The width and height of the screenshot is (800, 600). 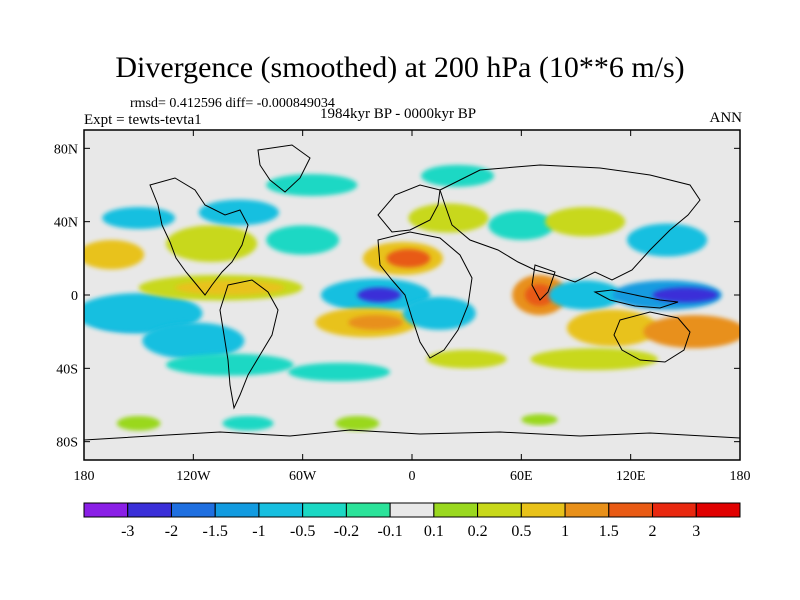 What do you see at coordinates (609, 531) in the screenshot?
I see `colorbar-label-11: 1.5` at bounding box center [609, 531].